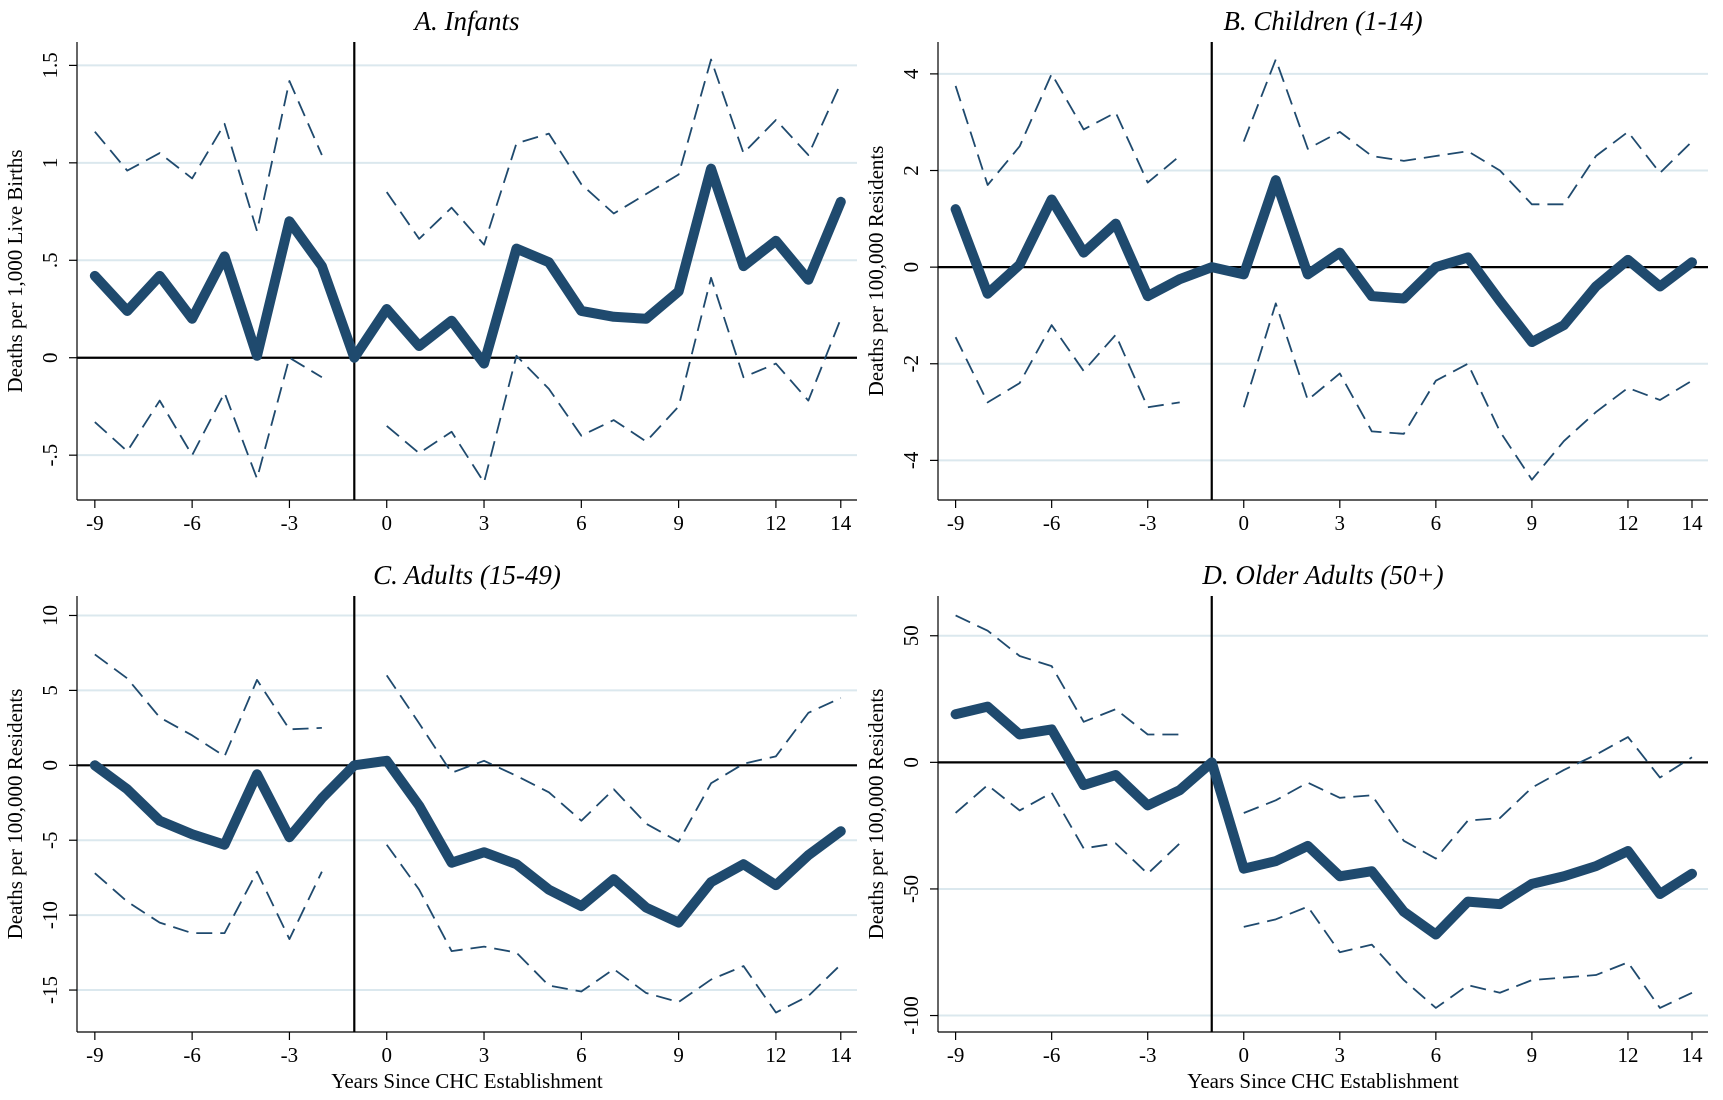 This screenshot has height=1100, width=1723. Describe the element at coordinates (911, 170) in the screenshot. I see `y-tick-label: 2` at that location.